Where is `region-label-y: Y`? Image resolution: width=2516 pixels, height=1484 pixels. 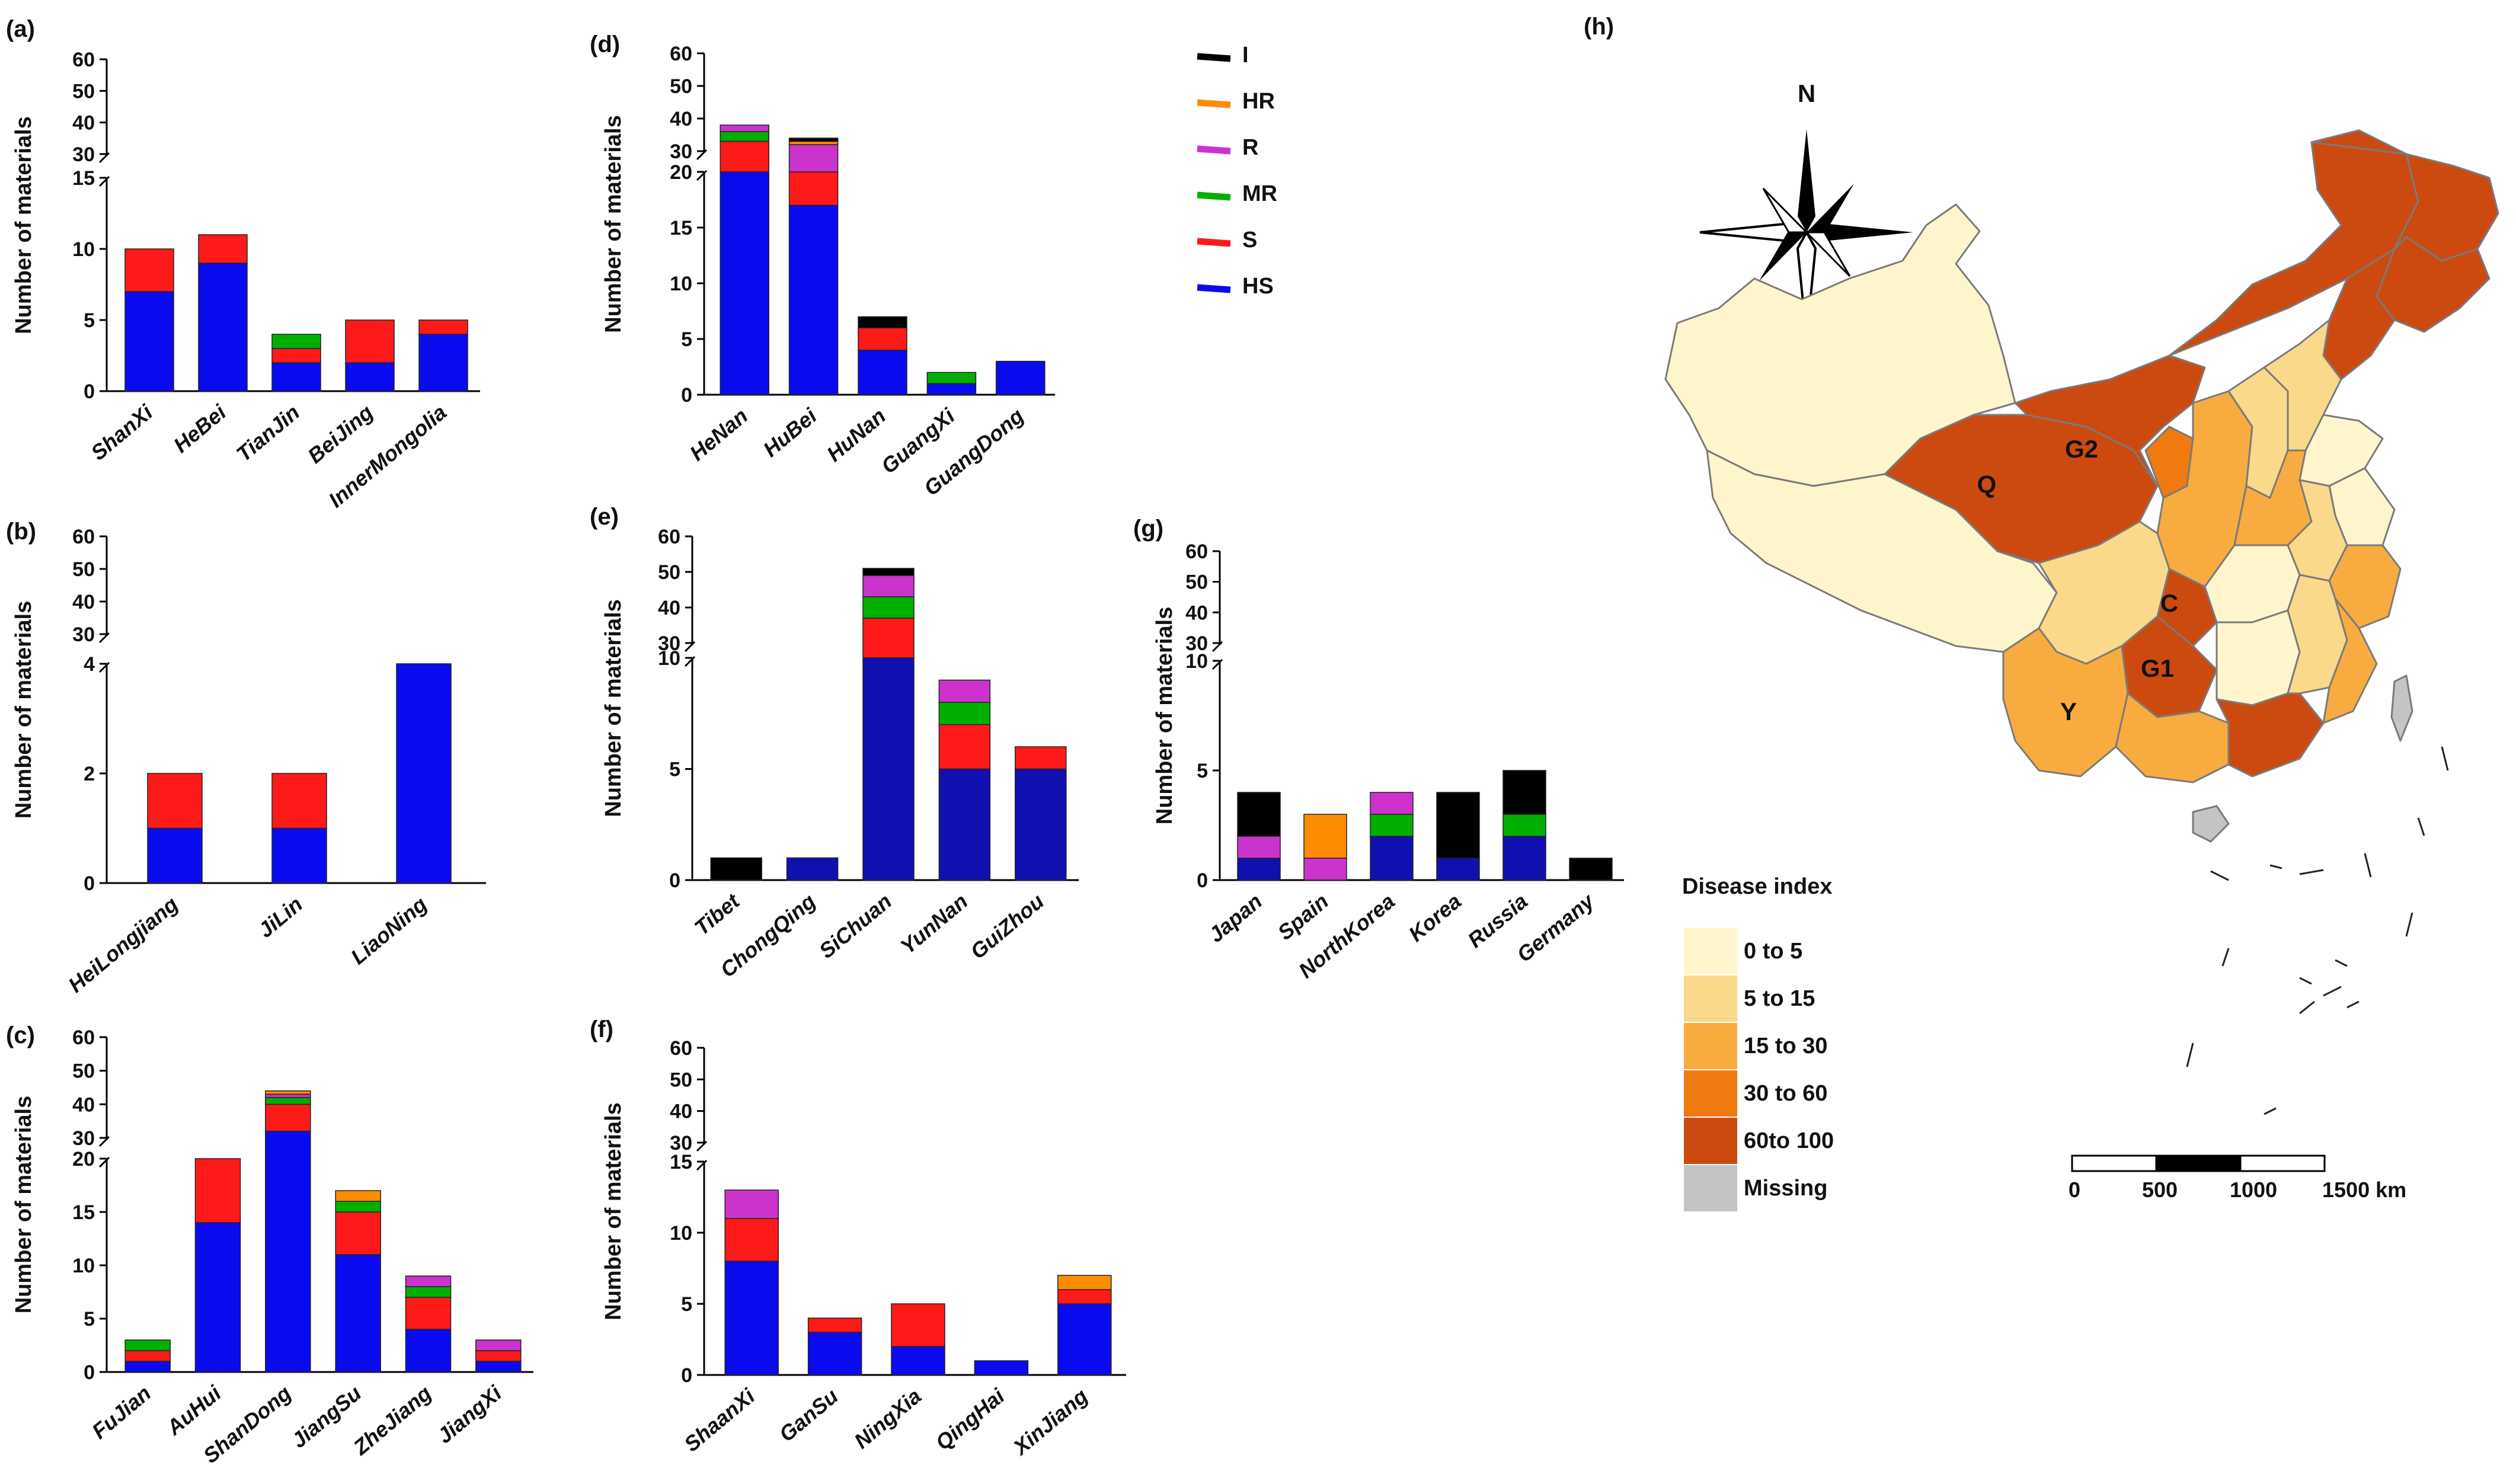 region-label-y: Y is located at coordinates (2068, 711).